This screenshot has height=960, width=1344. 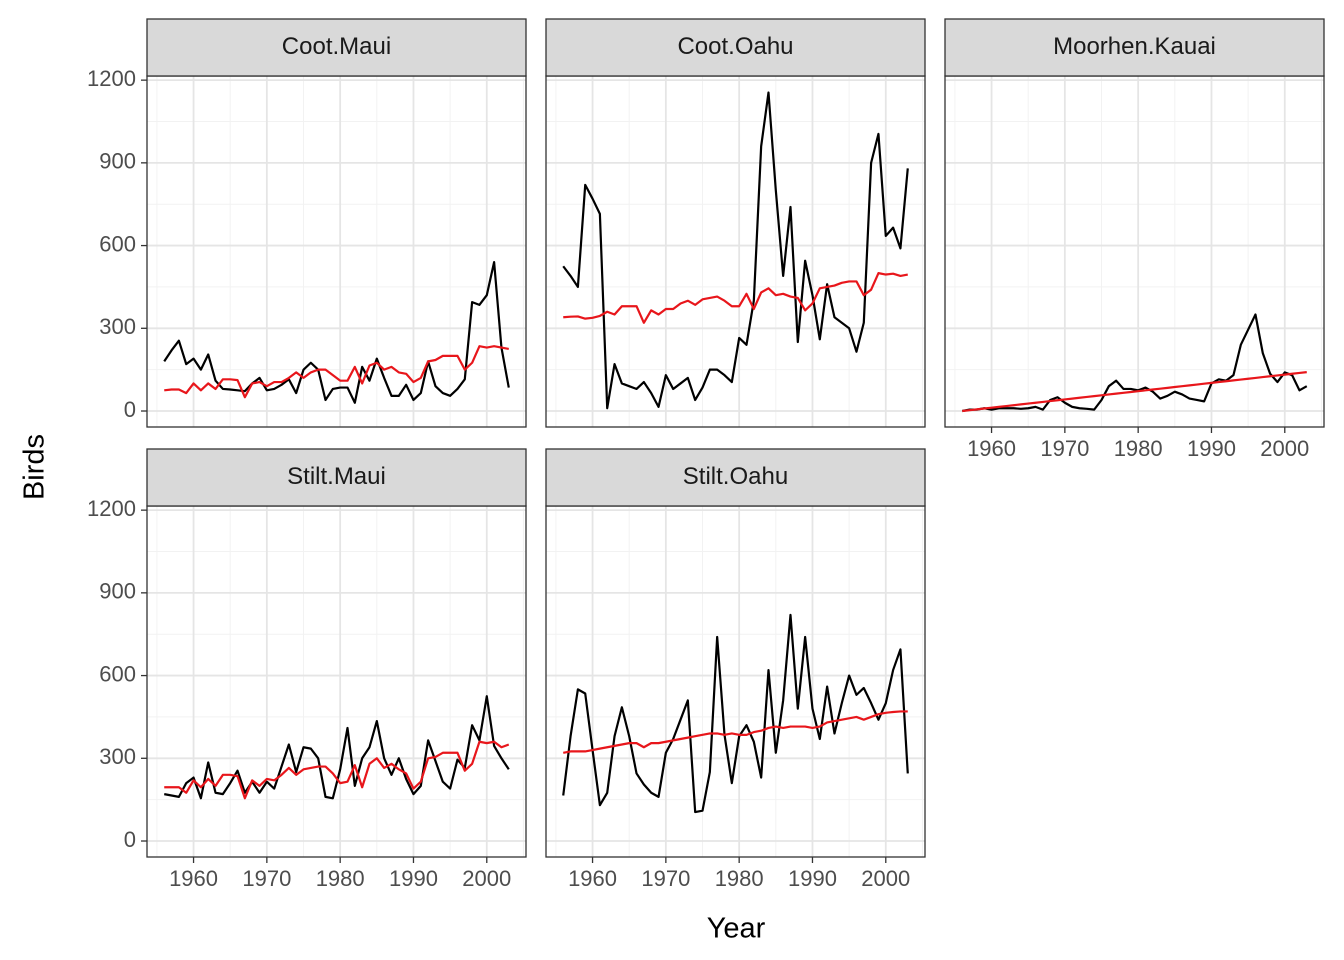 What do you see at coordinates (35, 467) in the screenshot?
I see `y-axis-title: Birds` at bounding box center [35, 467].